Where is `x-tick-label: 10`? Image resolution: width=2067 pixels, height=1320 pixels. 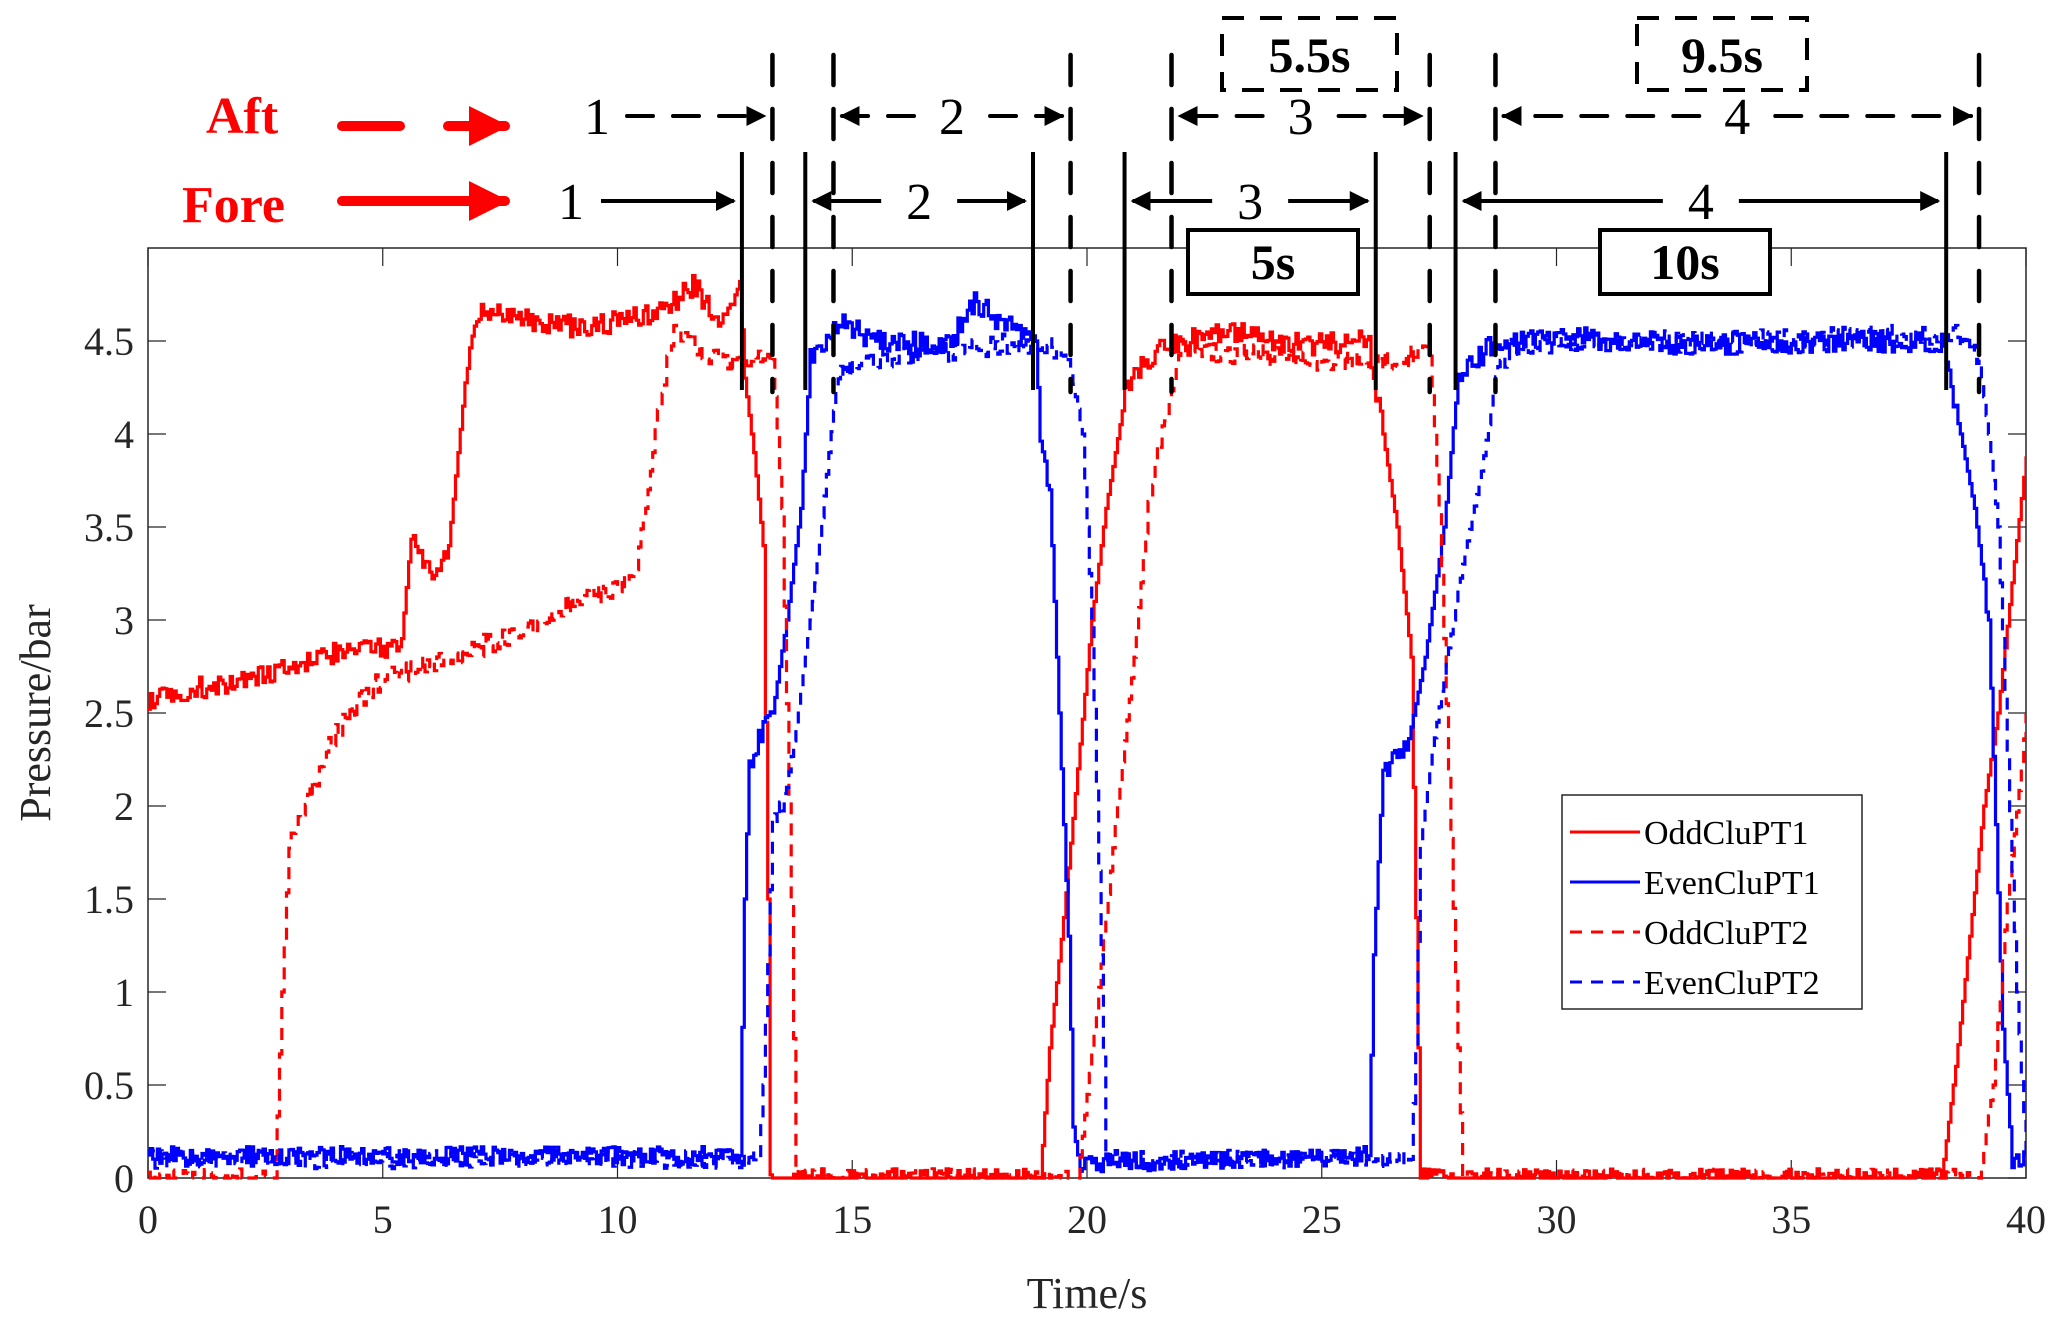 x-tick-label: 10 is located at coordinates (618, 1219).